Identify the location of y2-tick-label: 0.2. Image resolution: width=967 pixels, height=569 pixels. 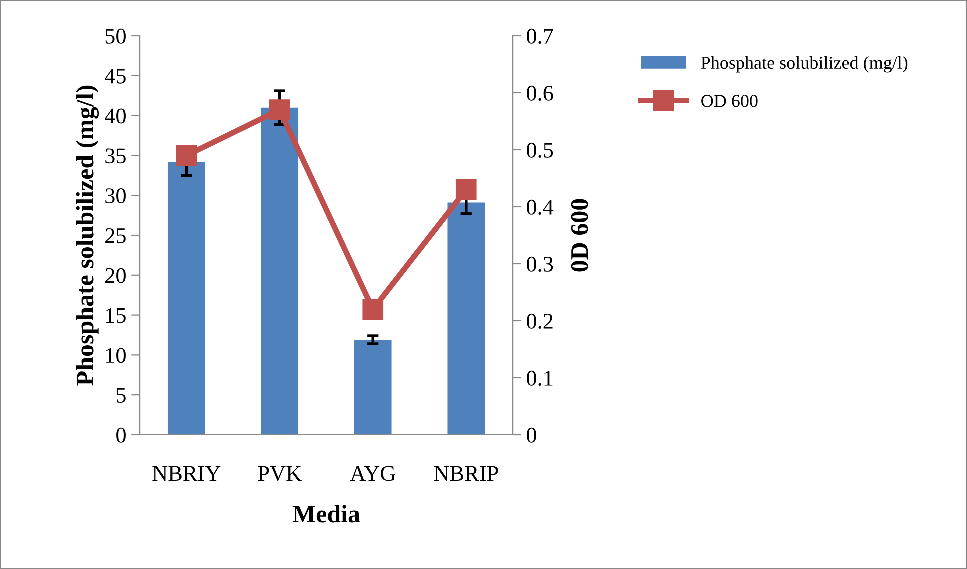
(540, 322).